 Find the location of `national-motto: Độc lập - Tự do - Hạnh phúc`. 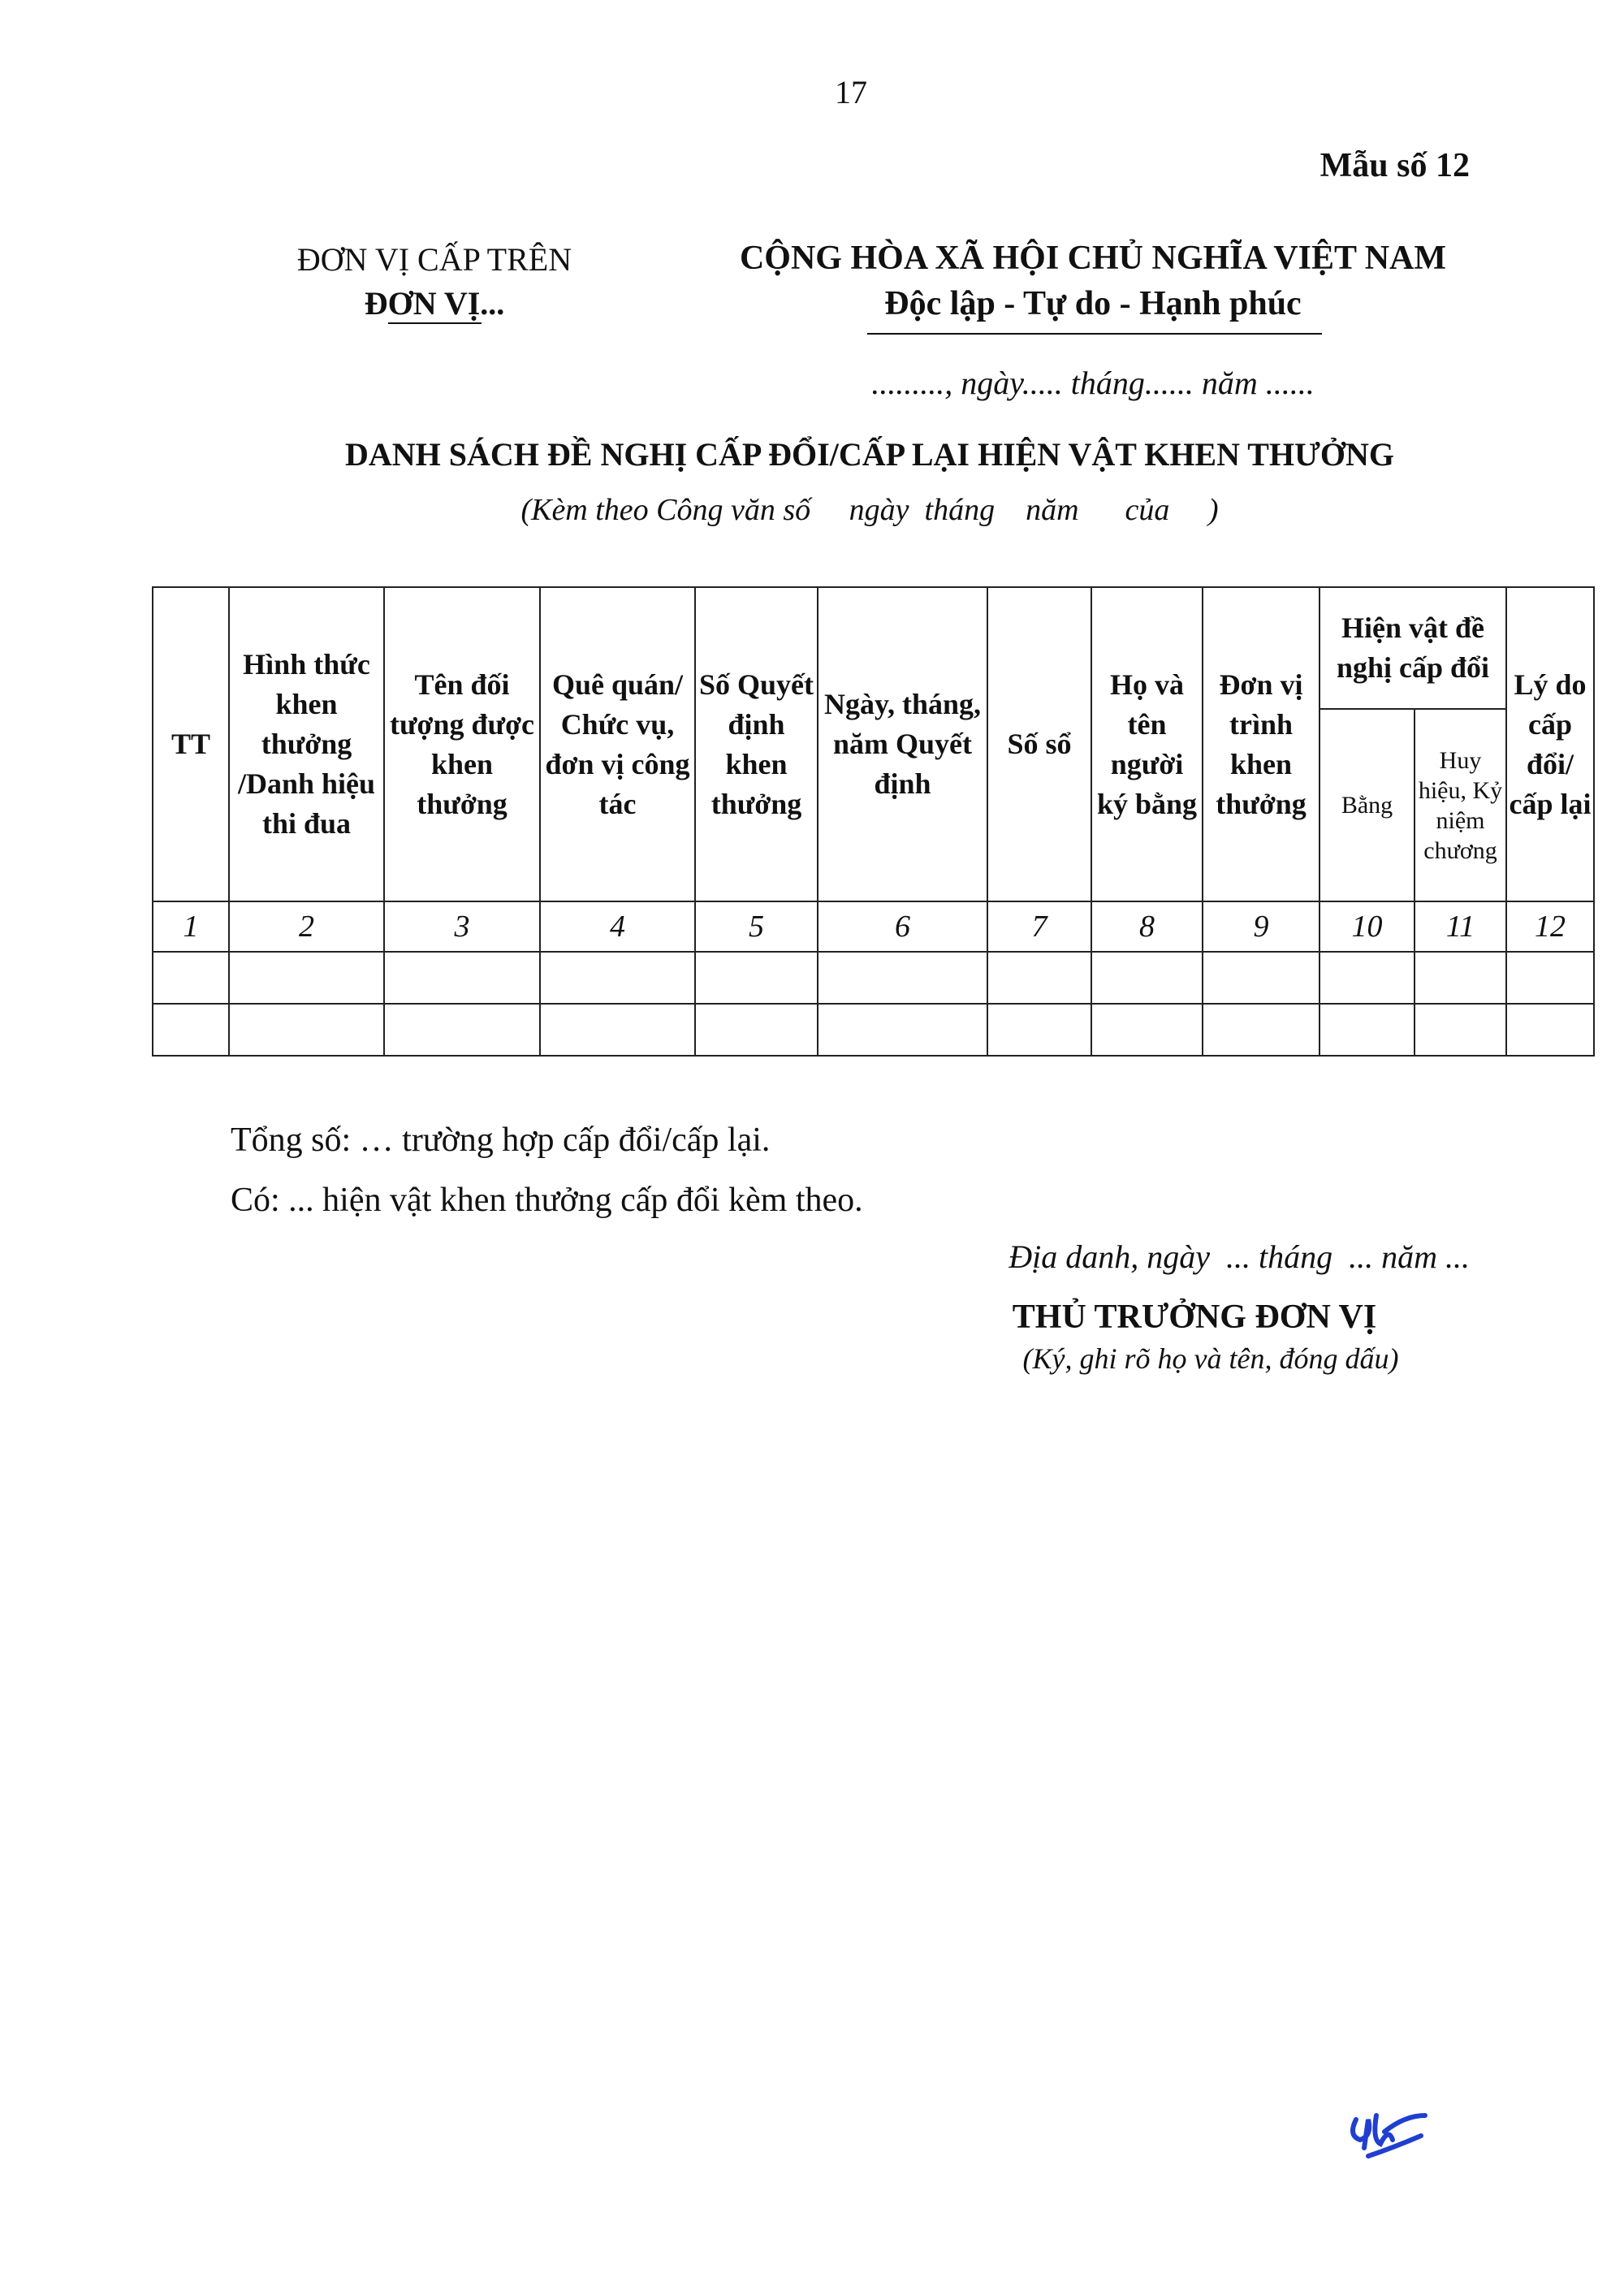

national-motto: Độc lập - Tự do - Hạnh phúc is located at coordinates (1093, 303).